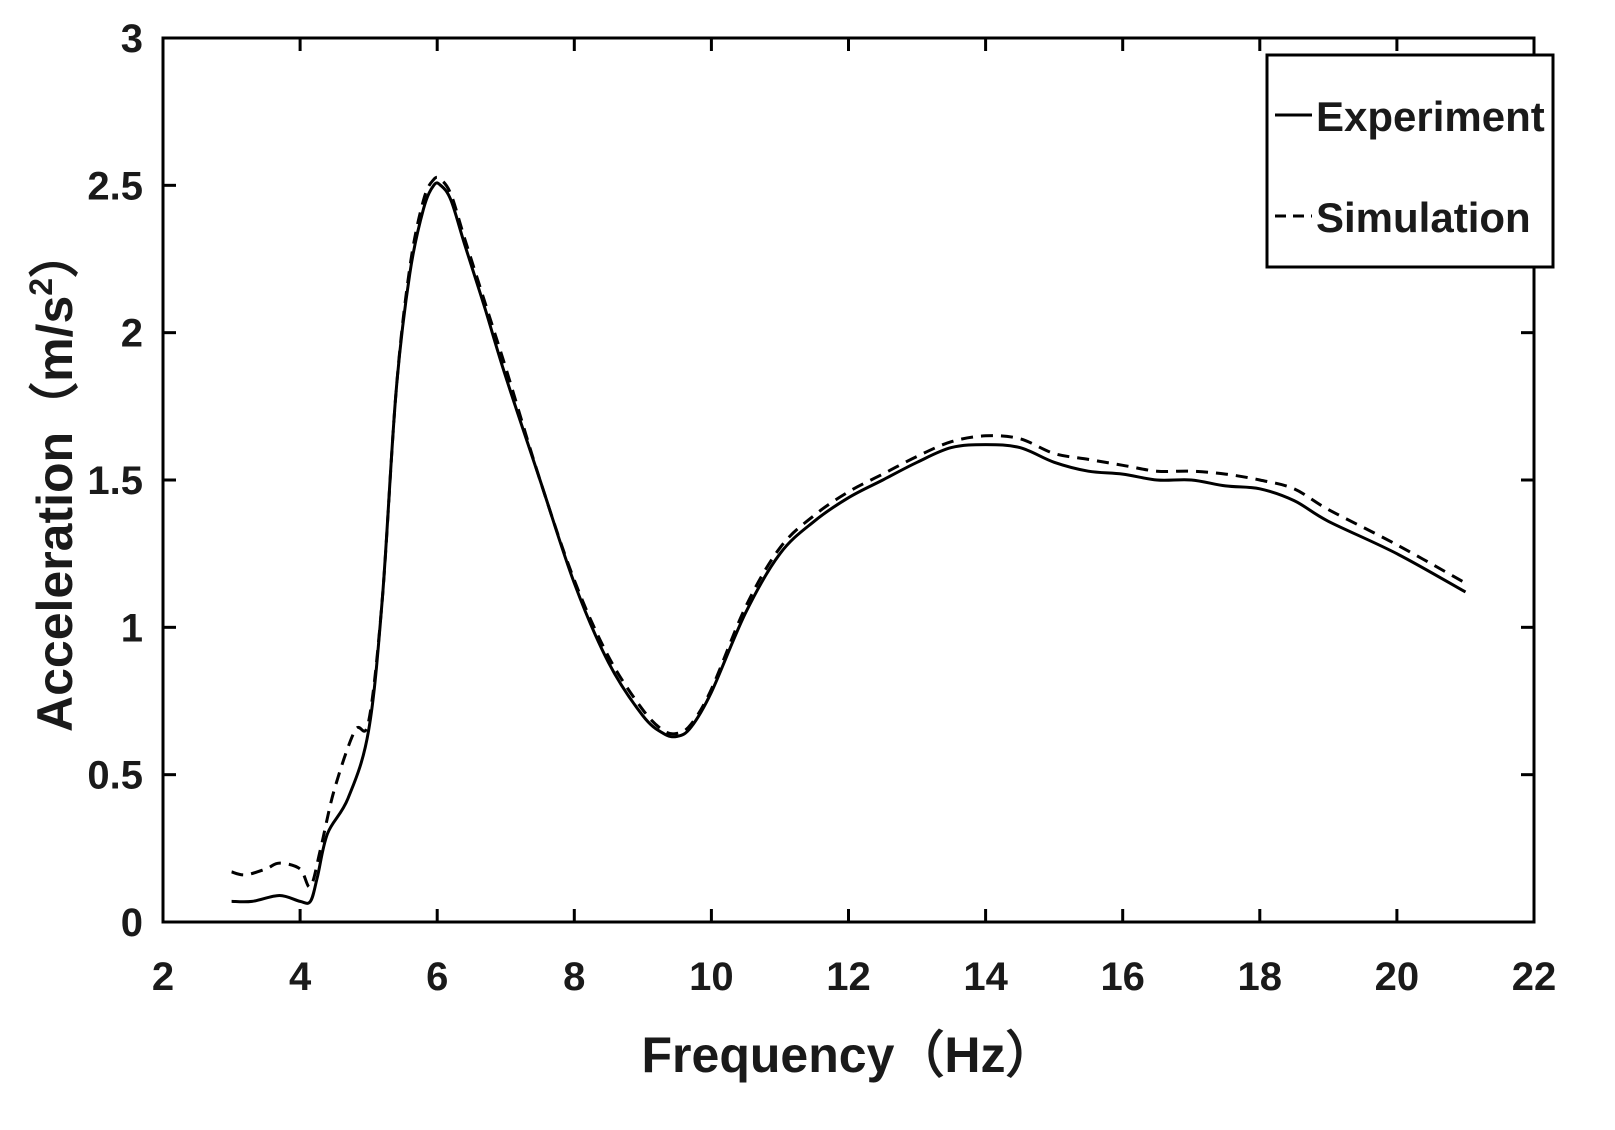 This screenshot has width=1615, height=1130. I want to click on y-axis-title: Acceleration（m/s2）, so click(53, 480).